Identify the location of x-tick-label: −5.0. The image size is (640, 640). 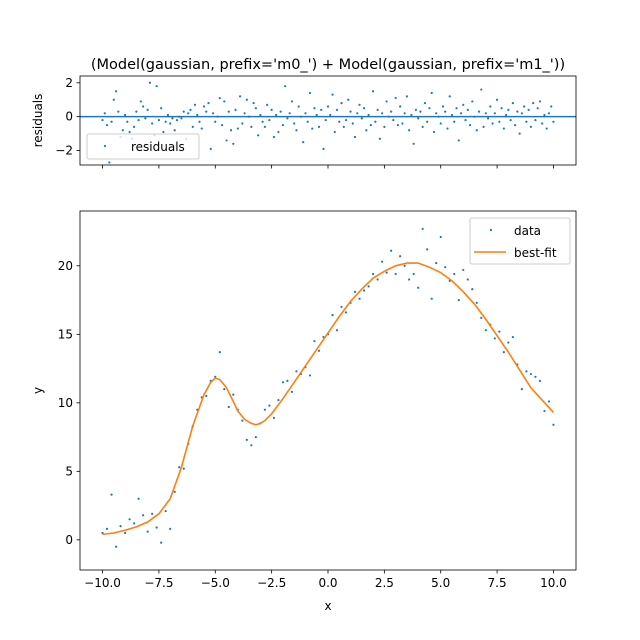
(215, 583).